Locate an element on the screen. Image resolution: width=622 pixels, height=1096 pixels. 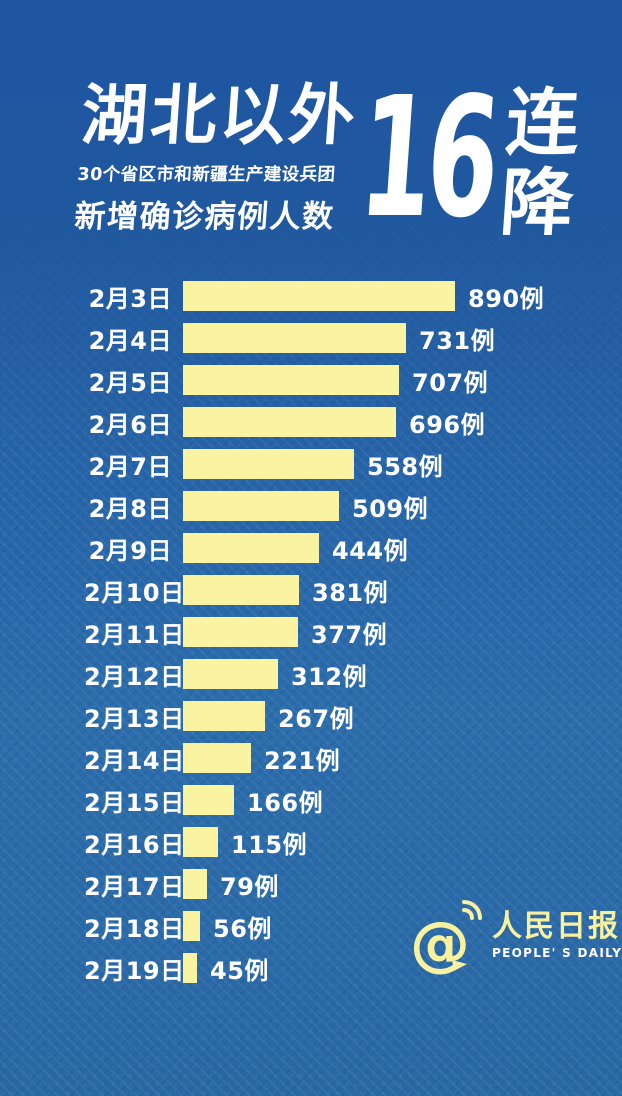
bar-label: 2月9日 is located at coordinates (130, 550).